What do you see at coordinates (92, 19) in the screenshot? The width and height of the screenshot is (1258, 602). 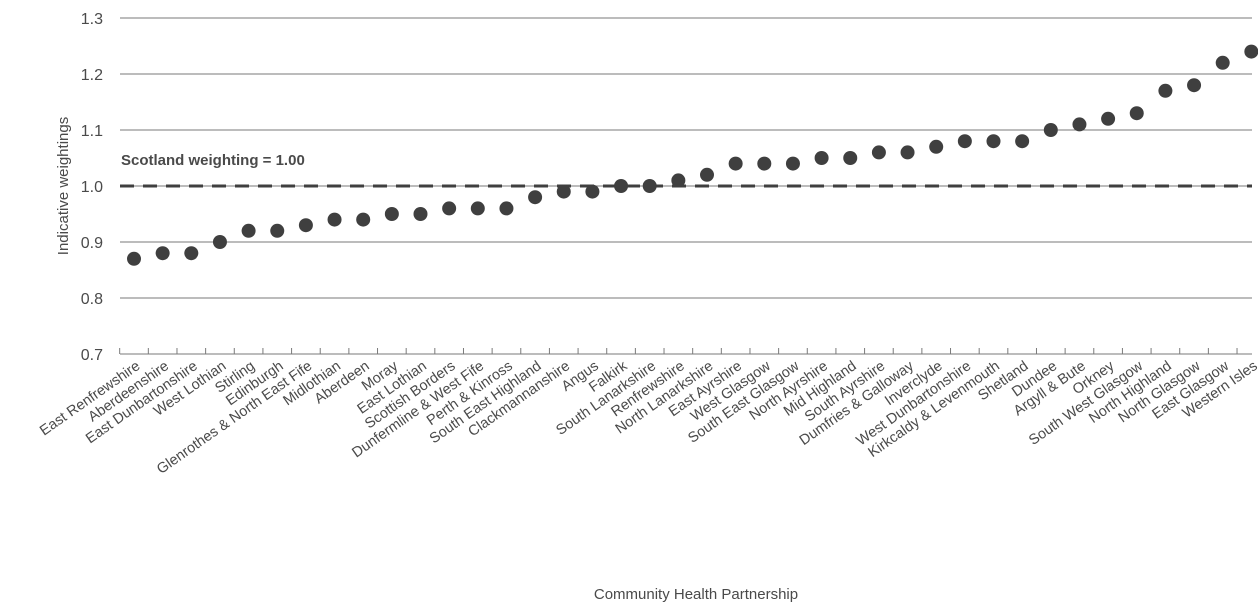 I see `y-tick-label: 1.3` at bounding box center [92, 19].